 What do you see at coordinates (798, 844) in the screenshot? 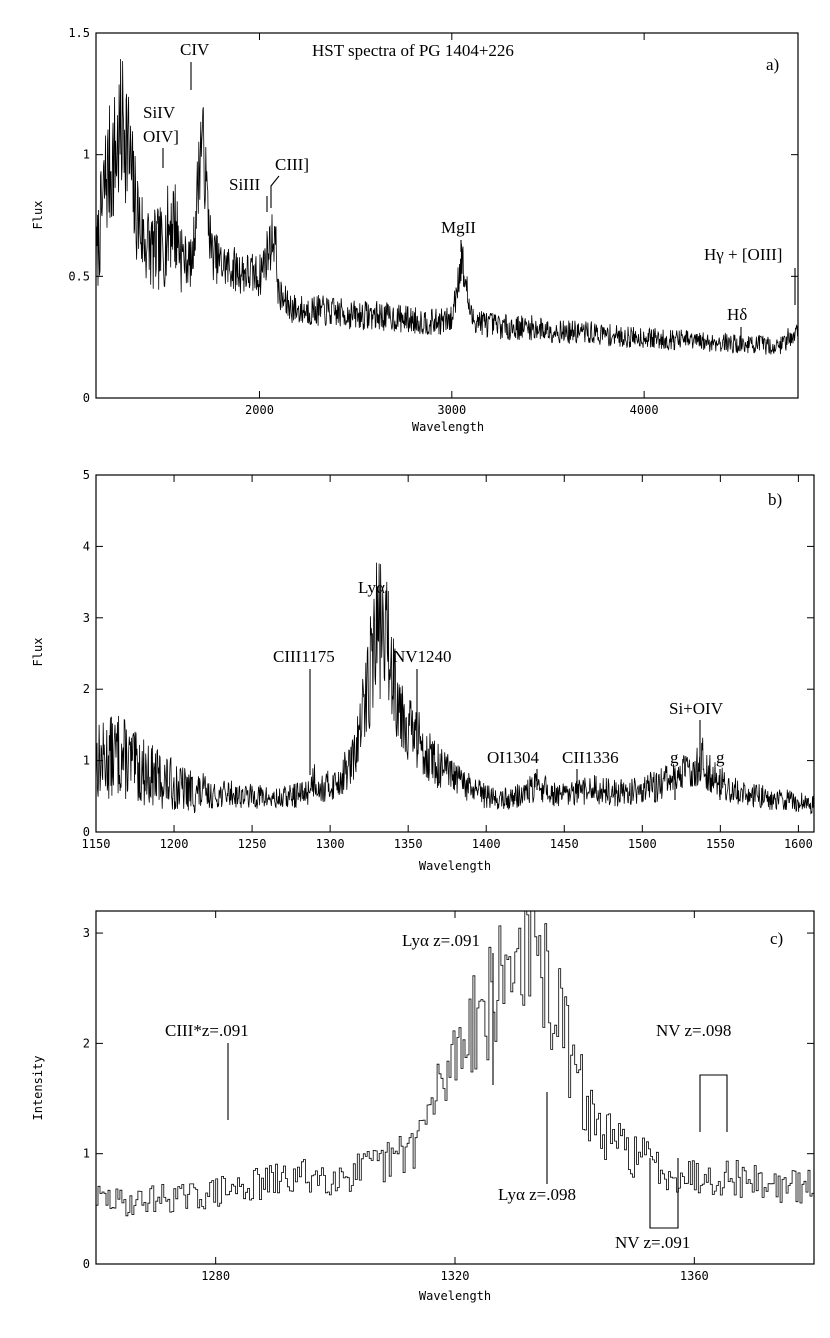
I see `x-tick-label: 1600` at bounding box center [798, 844].